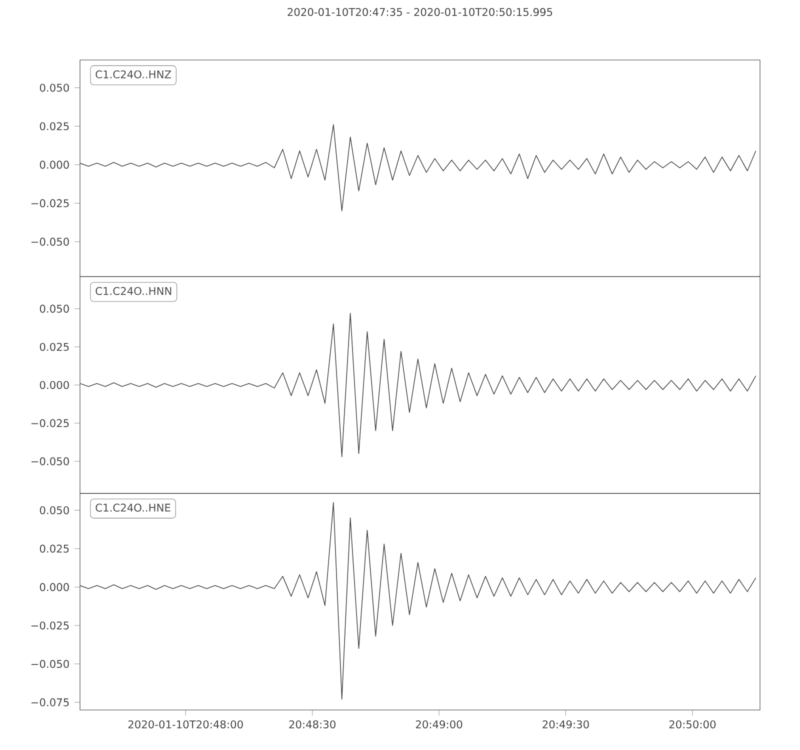 The image size is (800, 750). What do you see at coordinates (312, 724) in the screenshot?
I see `x-tick-label: 20:48:30` at bounding box center [312, 724].